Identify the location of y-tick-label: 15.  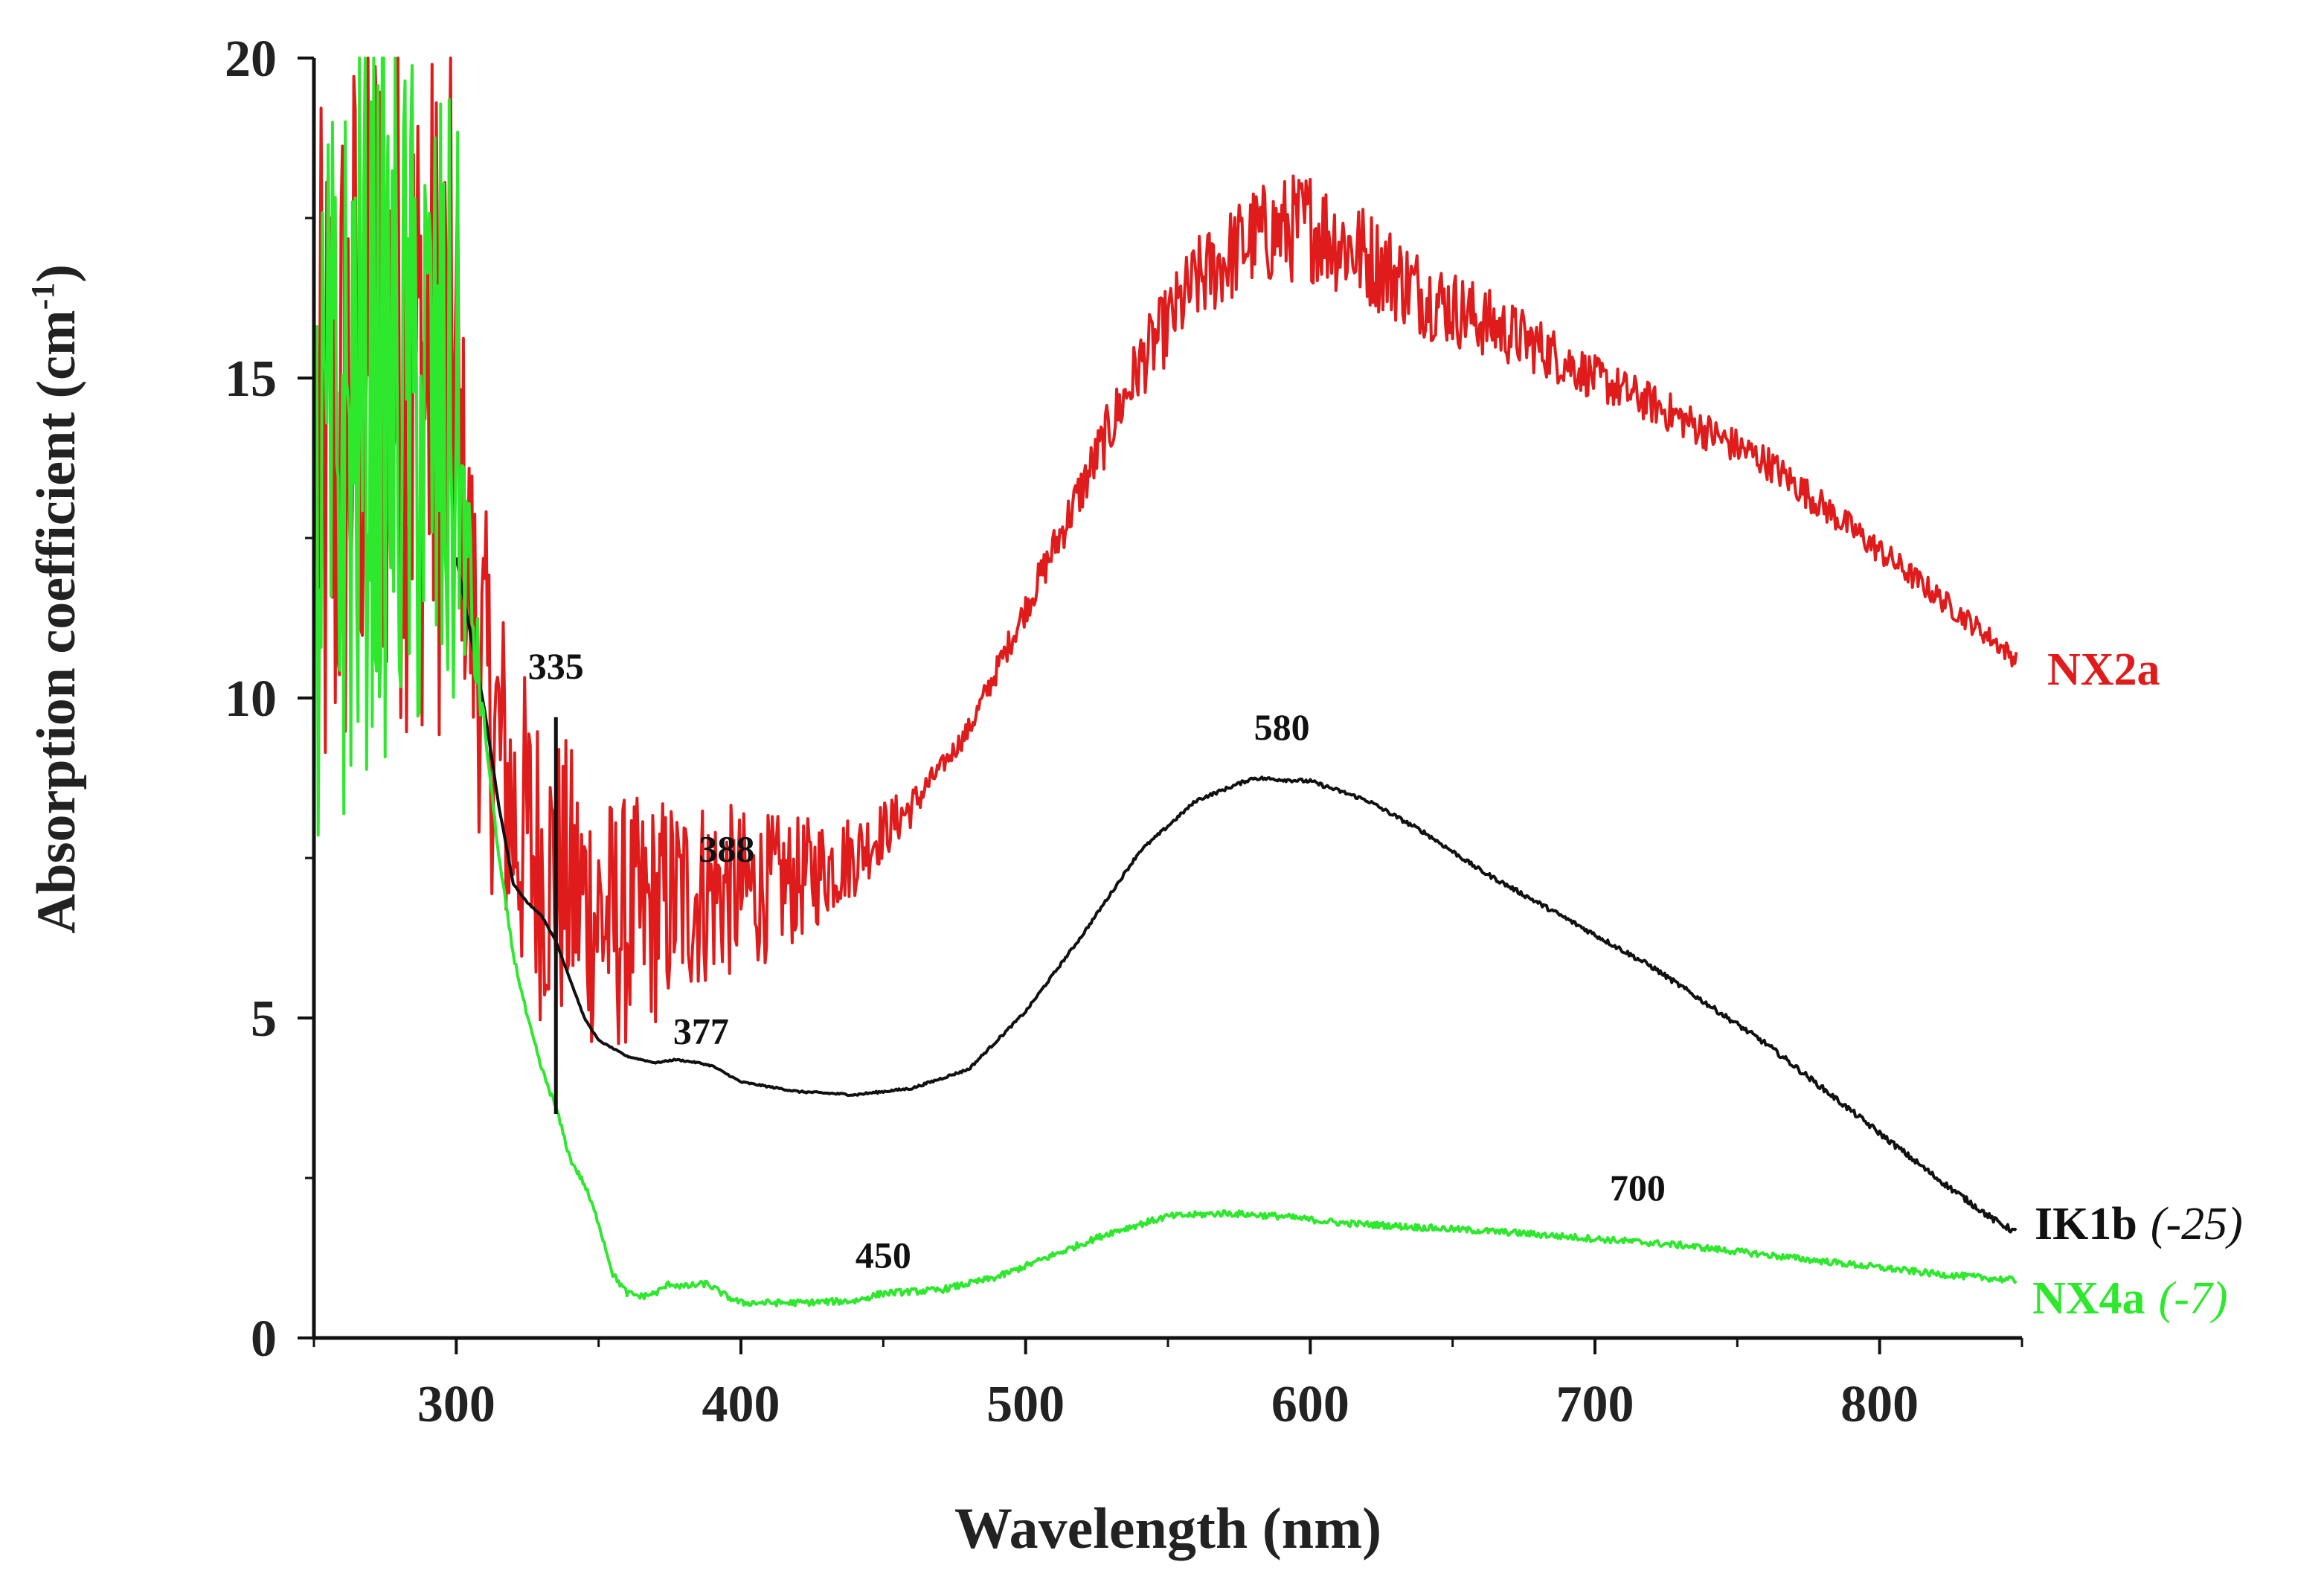
(251, 379).